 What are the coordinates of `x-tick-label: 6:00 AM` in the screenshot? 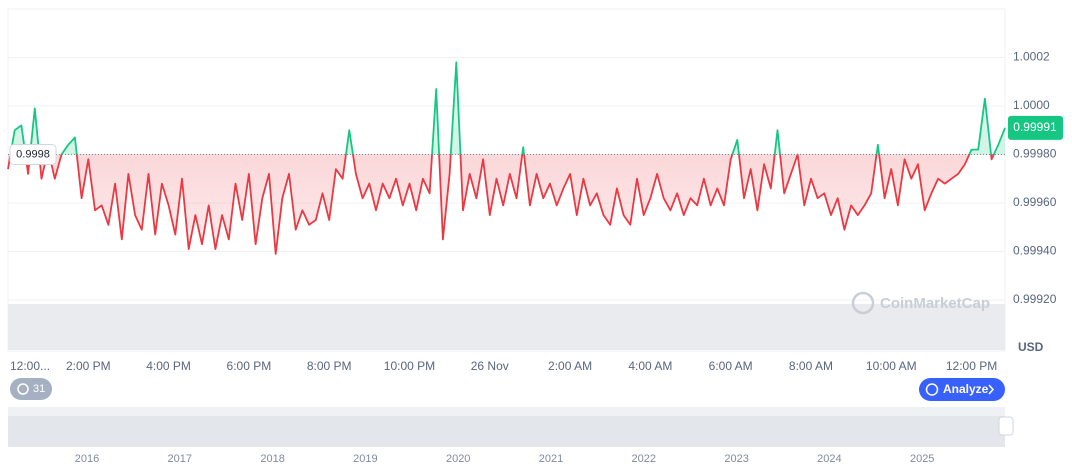 It's located at (731, 366).